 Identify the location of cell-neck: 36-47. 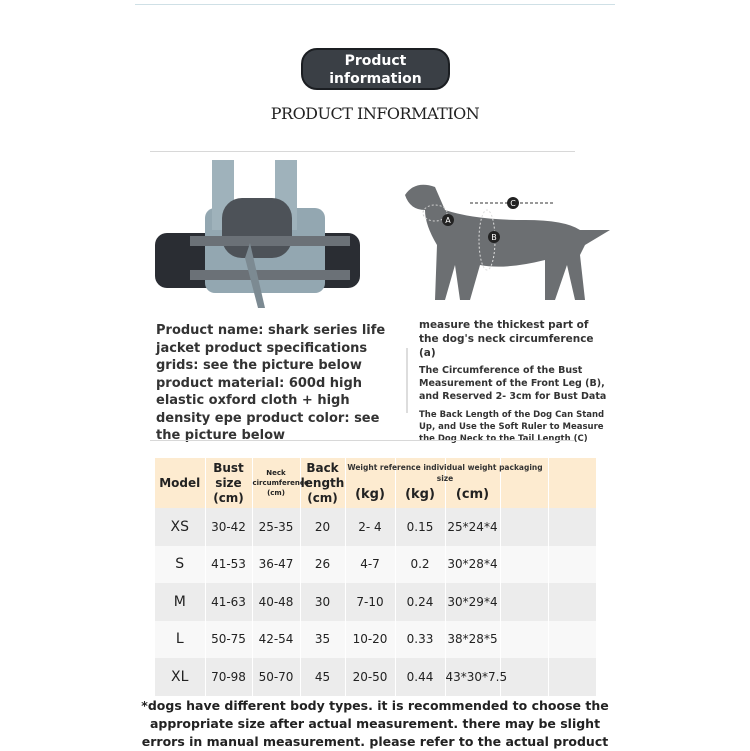
(276, 564).